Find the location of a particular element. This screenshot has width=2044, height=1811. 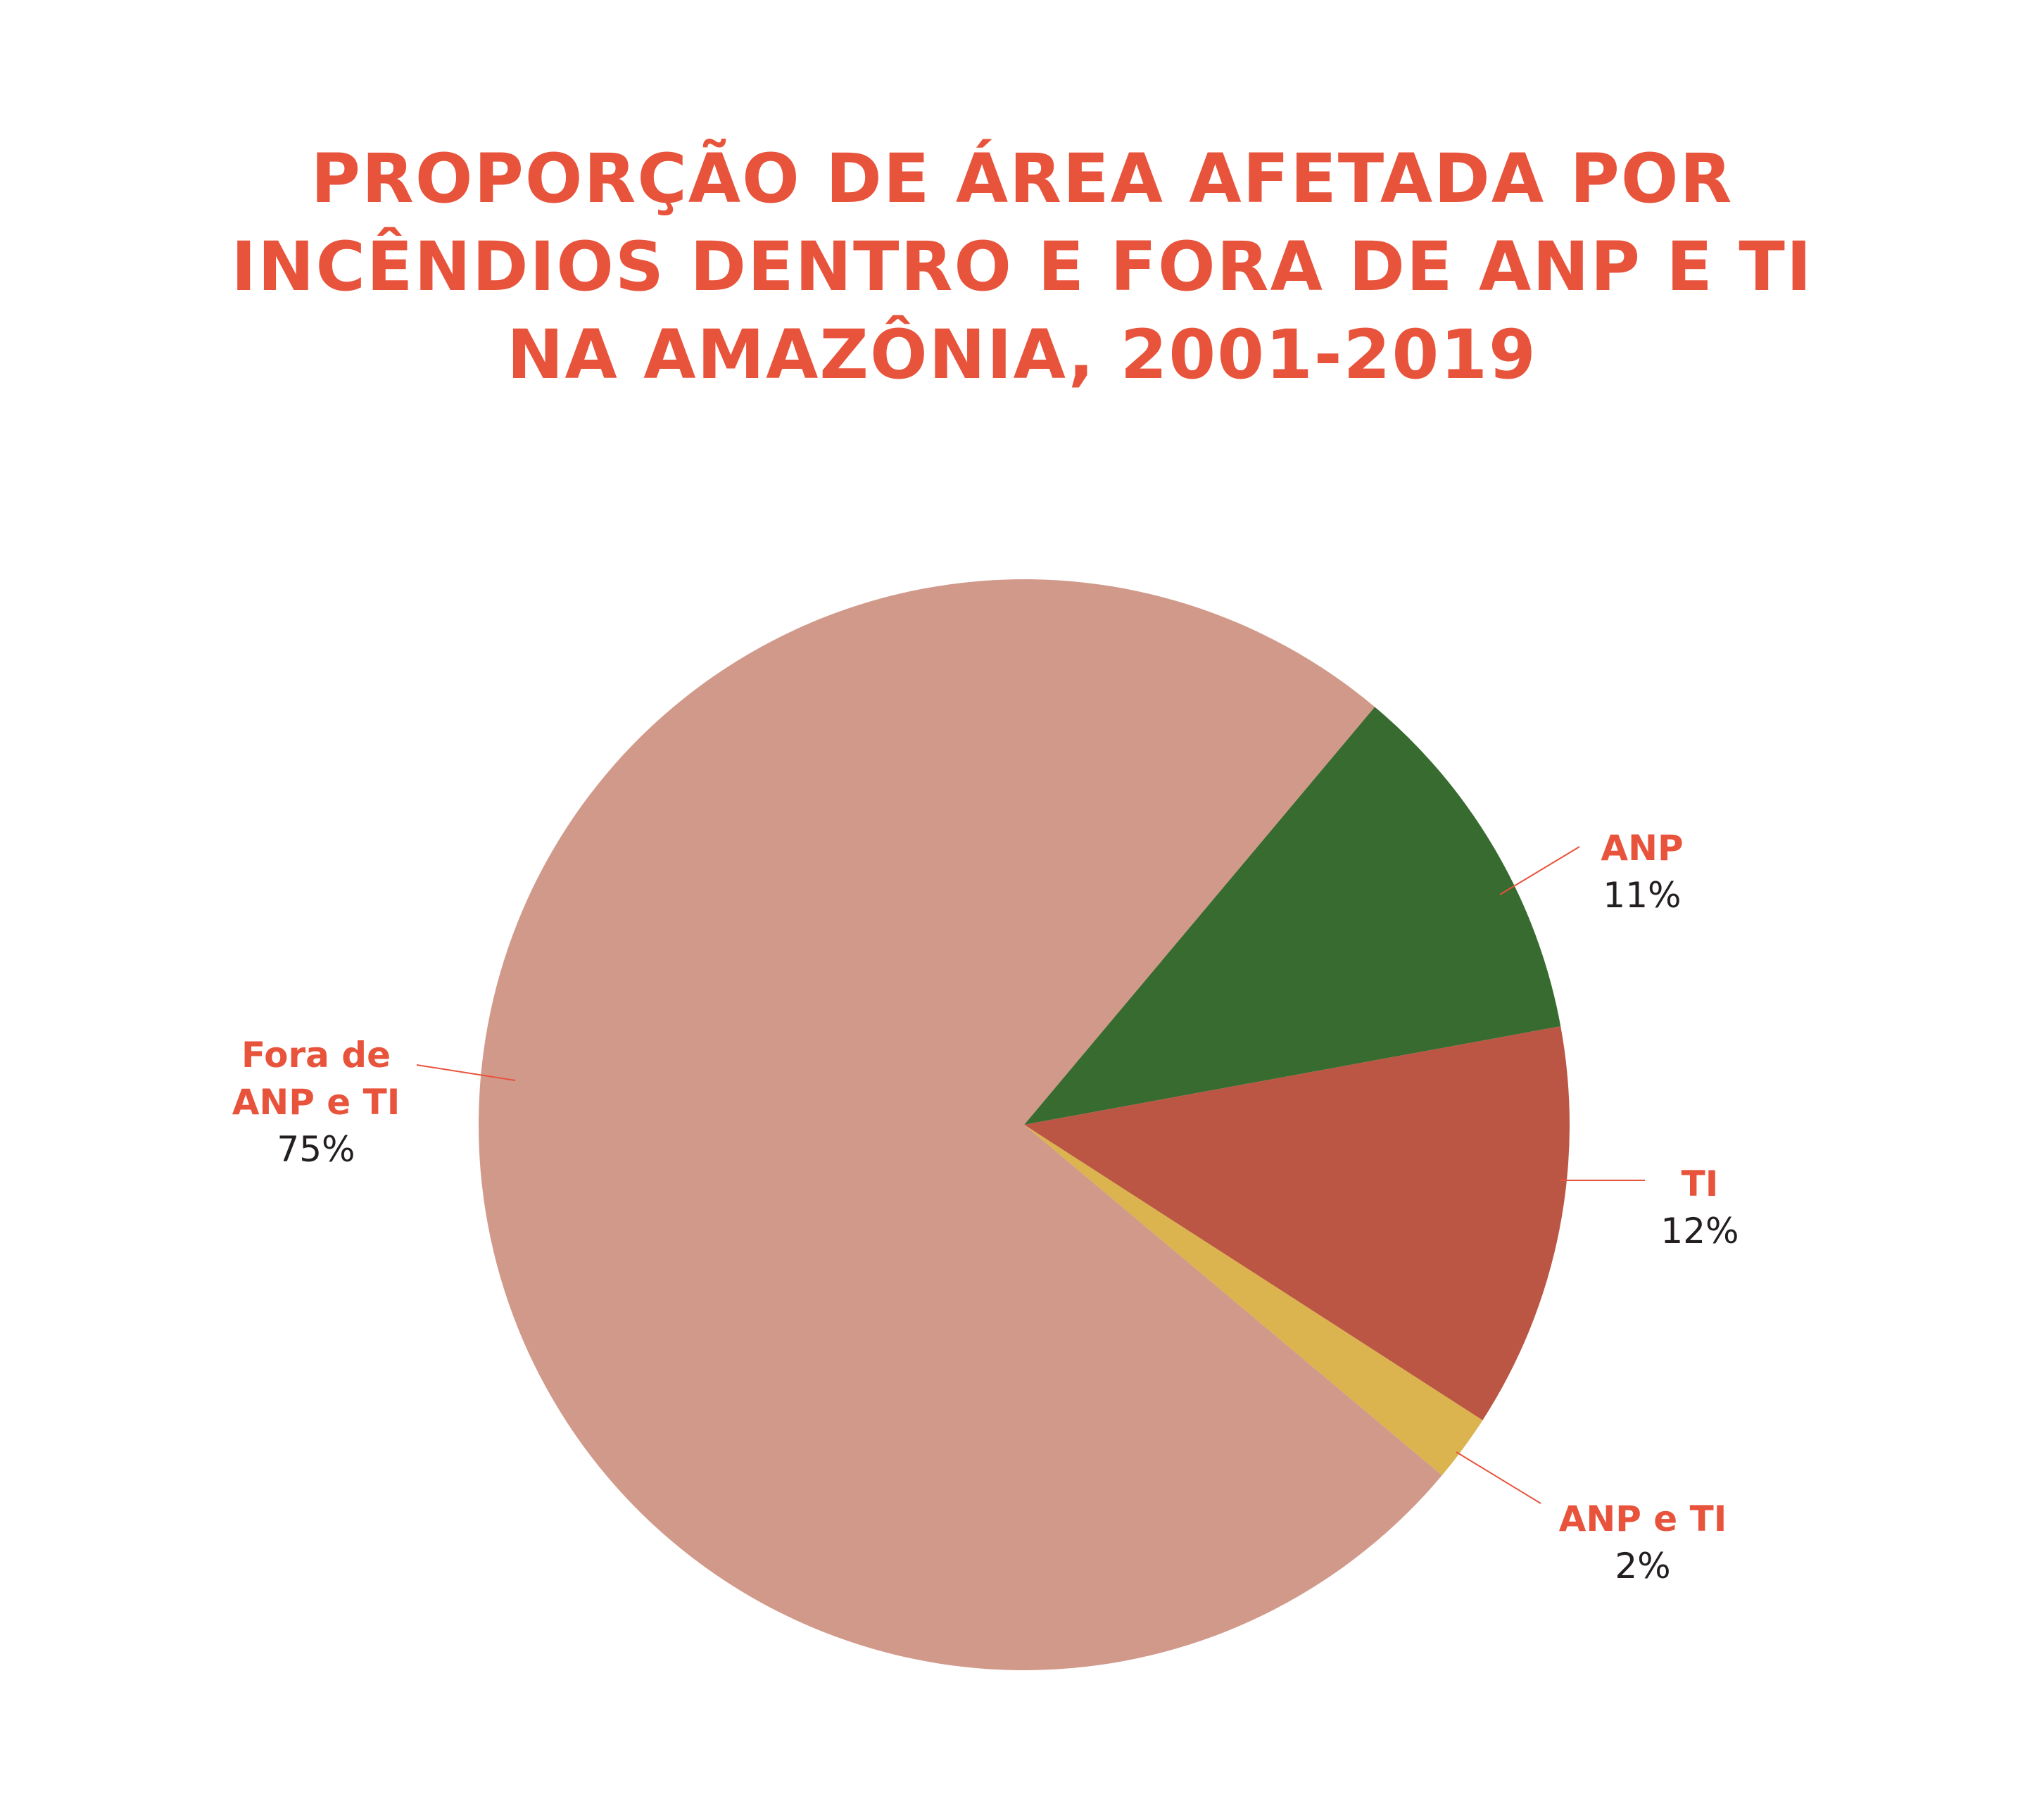

slice-value-anp-e-ti: 2% is located at coordinates (1642, 1566).